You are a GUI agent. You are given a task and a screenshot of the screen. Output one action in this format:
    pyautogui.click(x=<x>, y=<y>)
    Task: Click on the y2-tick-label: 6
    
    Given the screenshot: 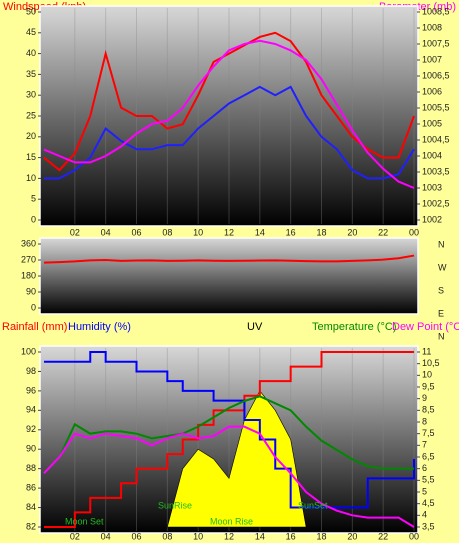 What is the action you would take?
    pyautogui.click(x=424, y=468)
    